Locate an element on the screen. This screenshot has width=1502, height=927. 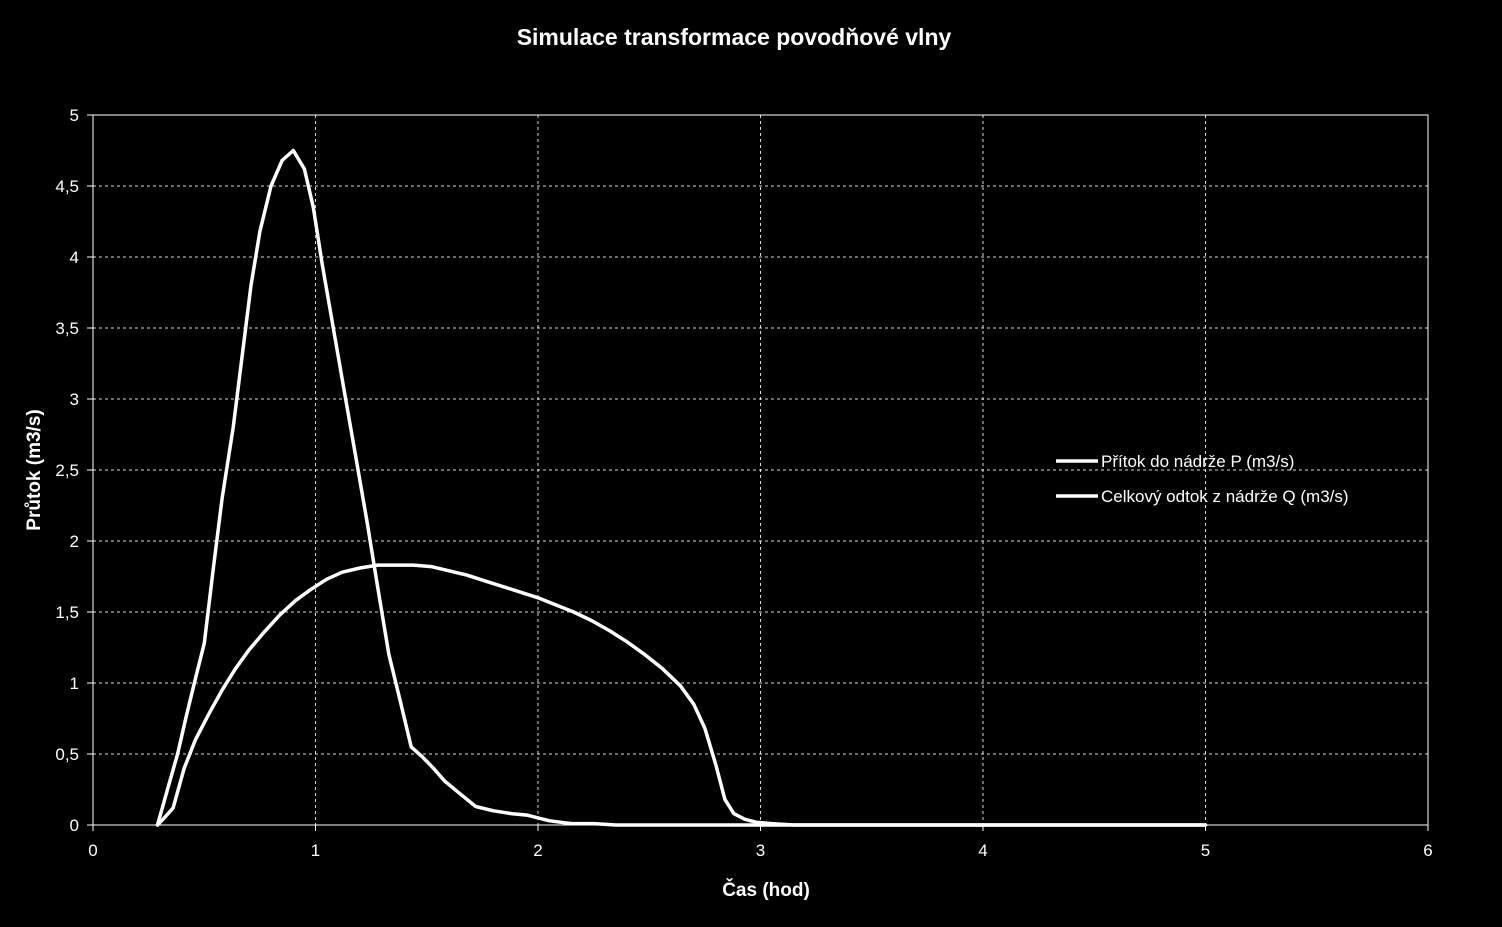
y-tick-label: 3 is located at coordinates (74, 399).